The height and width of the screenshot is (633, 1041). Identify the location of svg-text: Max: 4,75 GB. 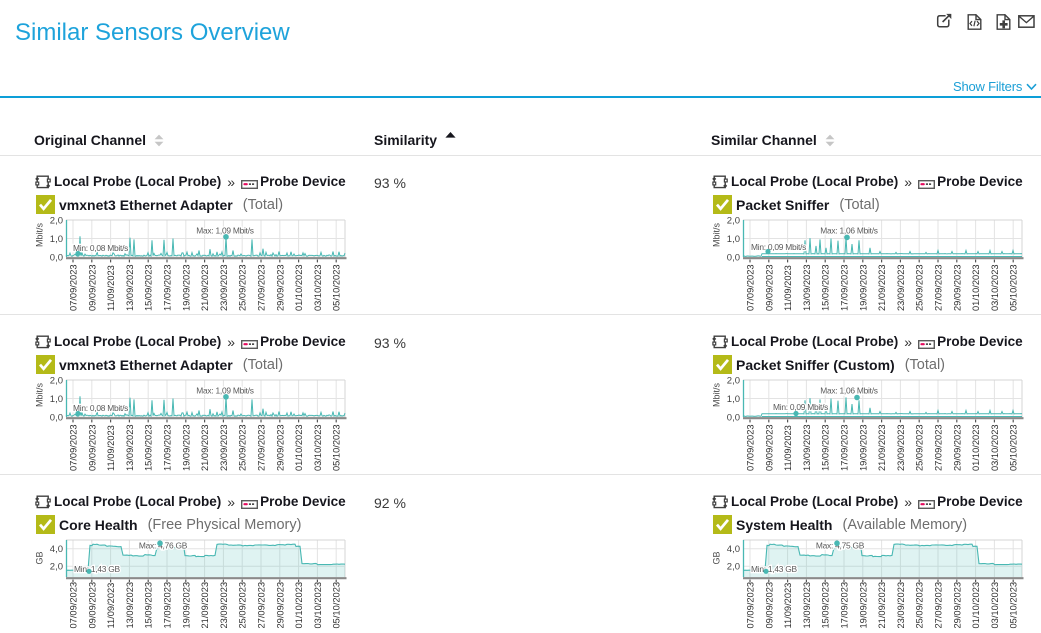
(840, 546).